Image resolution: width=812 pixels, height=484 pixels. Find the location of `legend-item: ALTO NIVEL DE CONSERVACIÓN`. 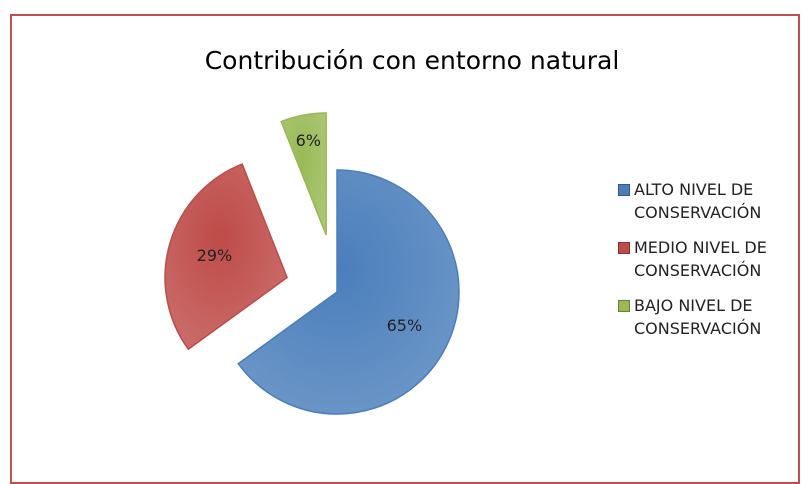

legend-item: ALTO NIVEL DE CONSERVACIÓN is located at coordinates (710, 201).